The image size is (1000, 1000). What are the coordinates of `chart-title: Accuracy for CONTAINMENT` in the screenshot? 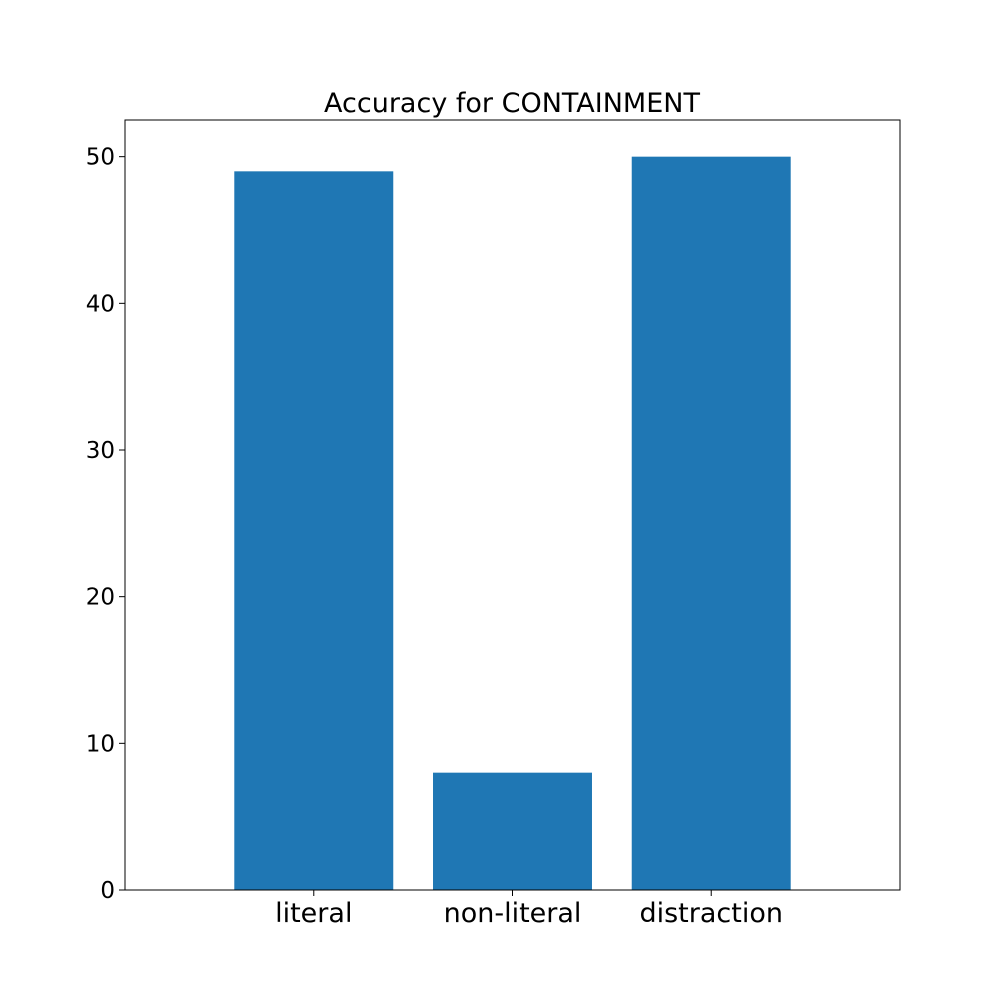 It's located at (512, 103).